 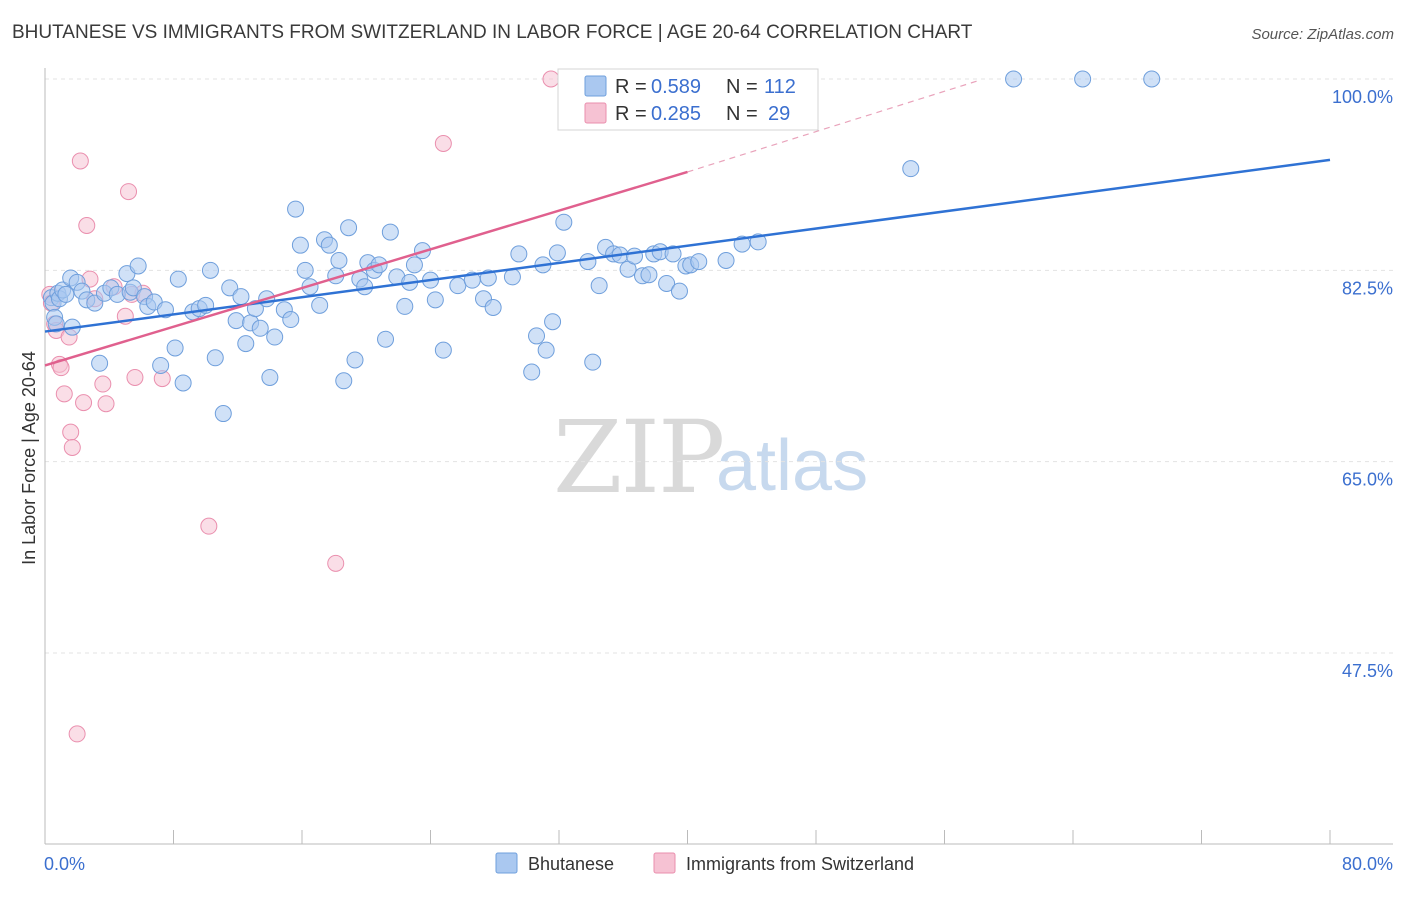 What do you see at coordinates (676, 114) in the screenshot?
I see `legend-r-value-pink: 0.285` at bounding box center [676, 114].